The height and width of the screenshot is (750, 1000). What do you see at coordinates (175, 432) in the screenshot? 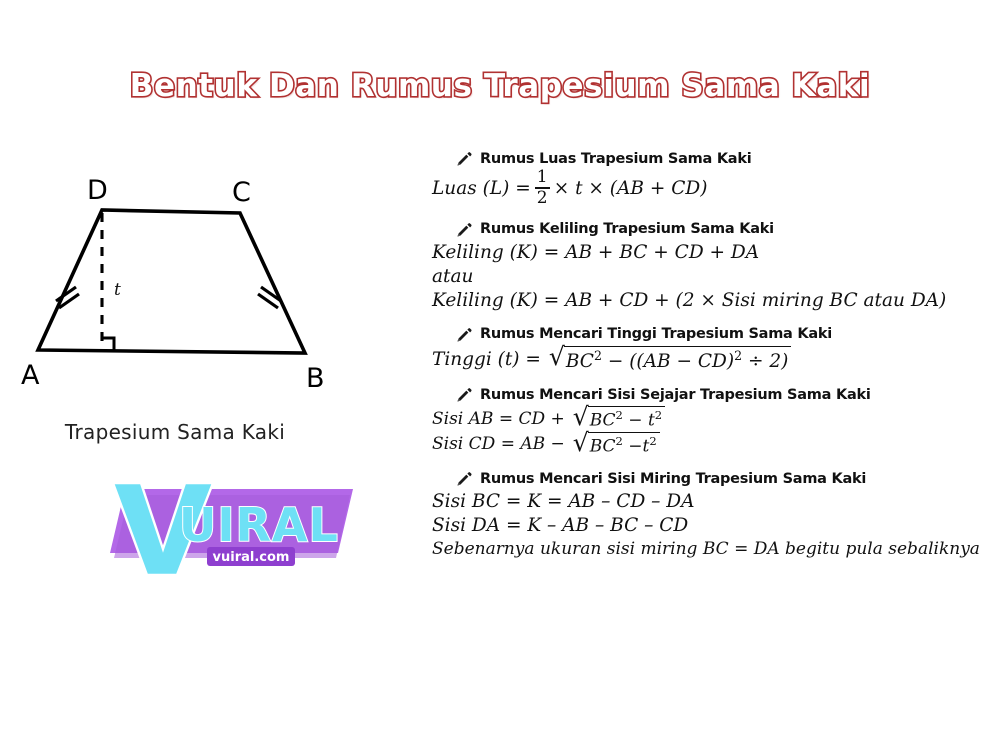
I see `figure-caption: Trapesium Sama Kaki` at bounding box center [175, 432].